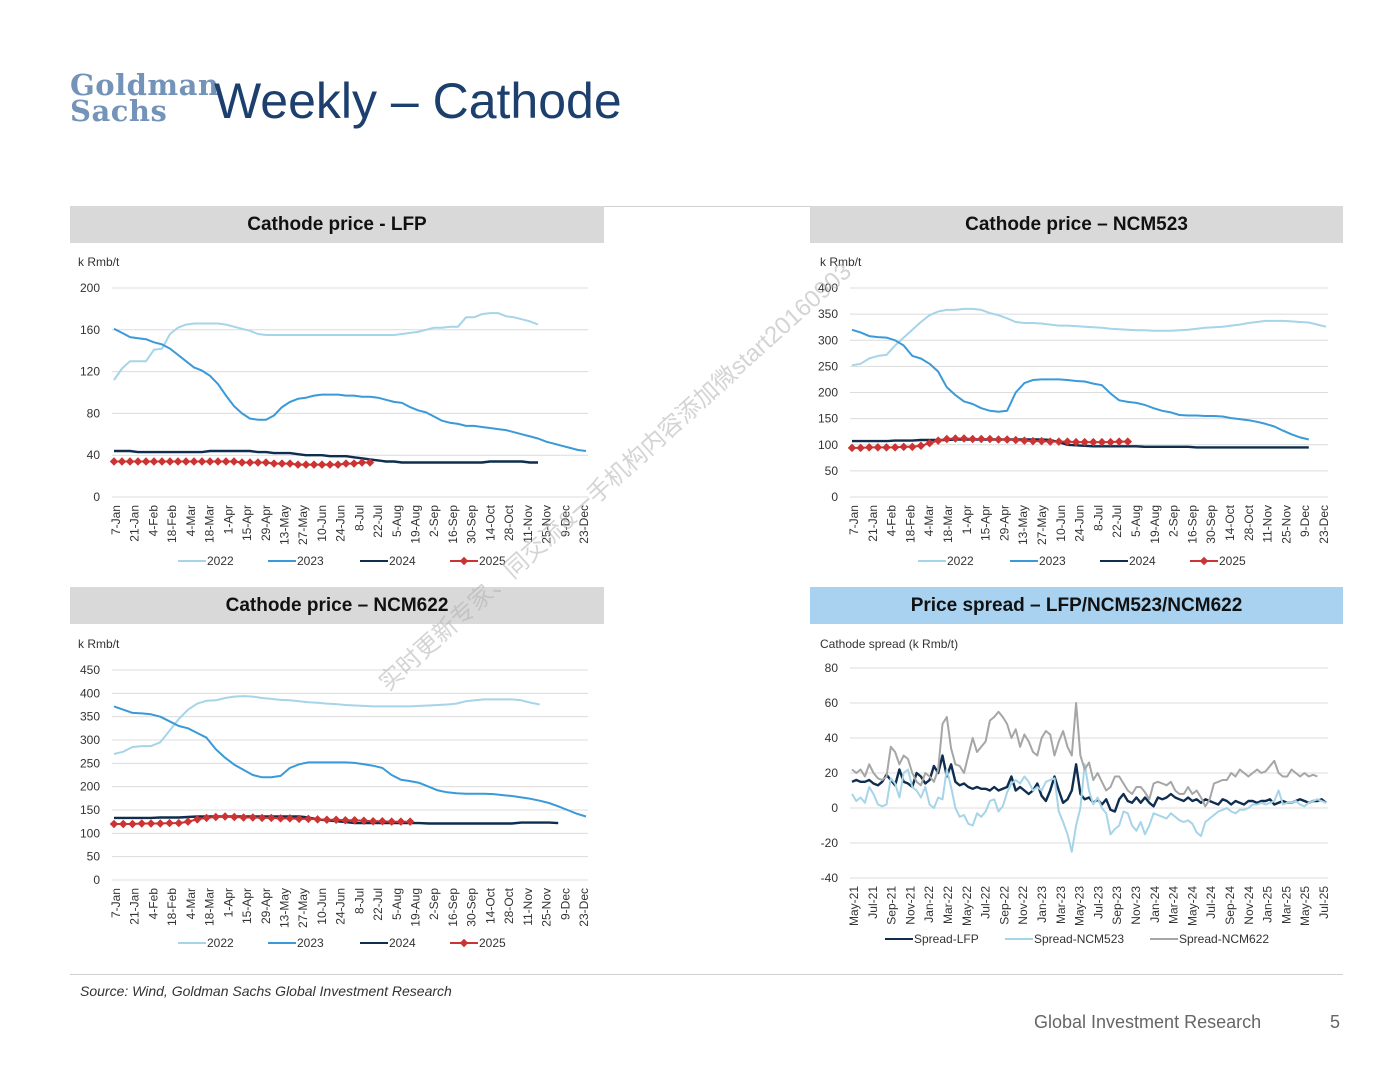  Describe the element at coordinates (1076, 605) in the screenshot. I see `panel-title-spread: Price spread – LFP/NCM523/NCM622` at that location.